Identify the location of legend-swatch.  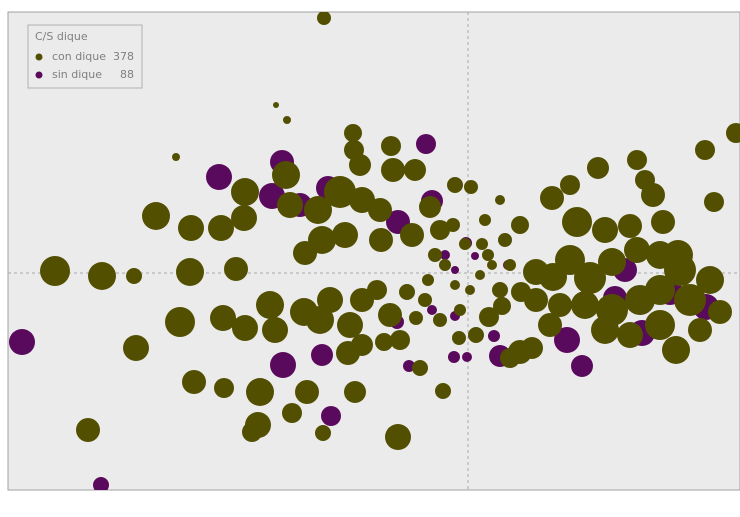
(39, 57).